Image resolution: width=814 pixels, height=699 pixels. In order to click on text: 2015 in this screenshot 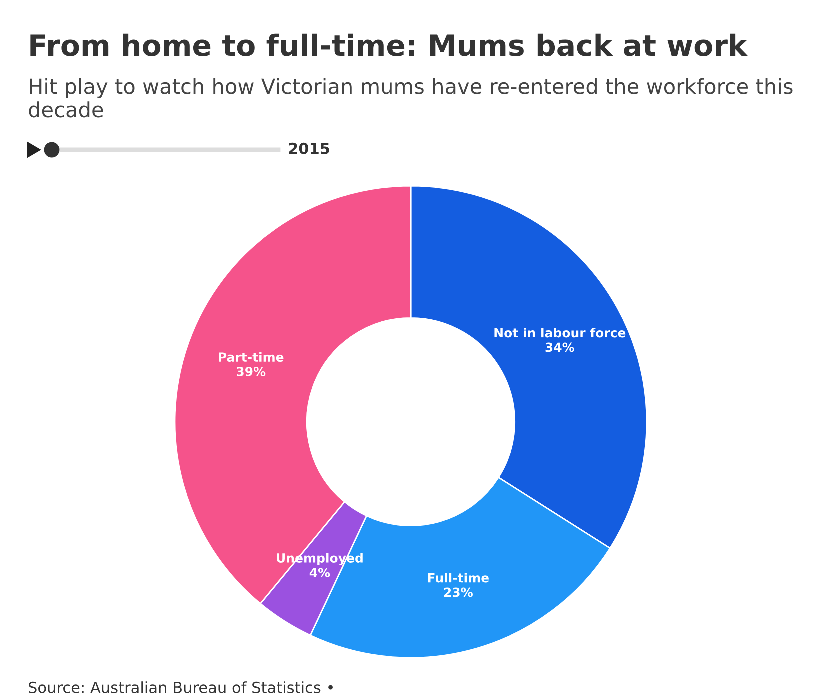, I will do `click(309, 148)`.